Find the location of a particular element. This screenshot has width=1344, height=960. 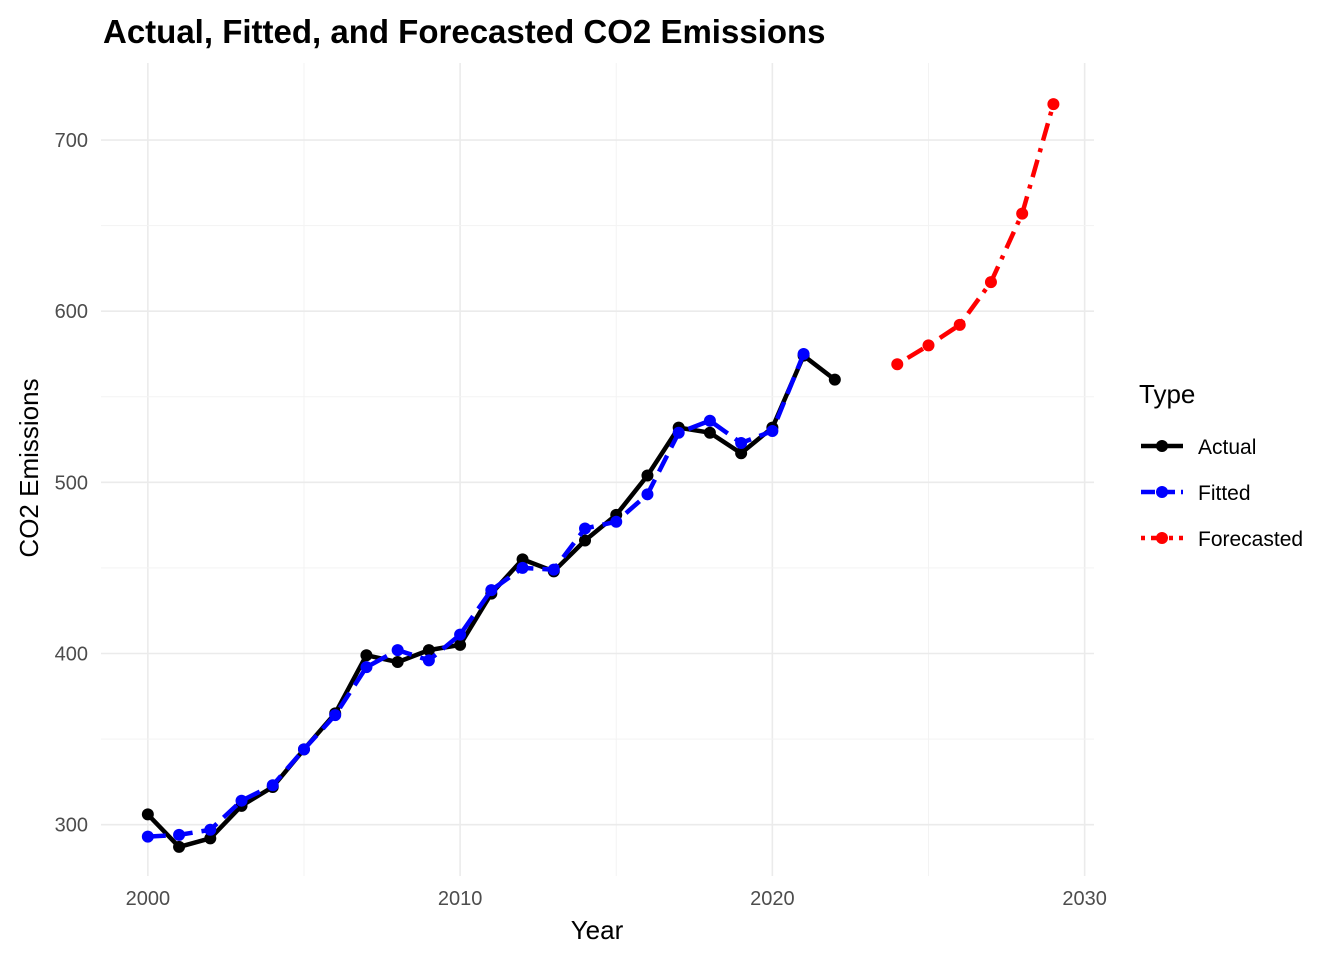

x-tick-label: 2010 is located at coordinates (460, 899).